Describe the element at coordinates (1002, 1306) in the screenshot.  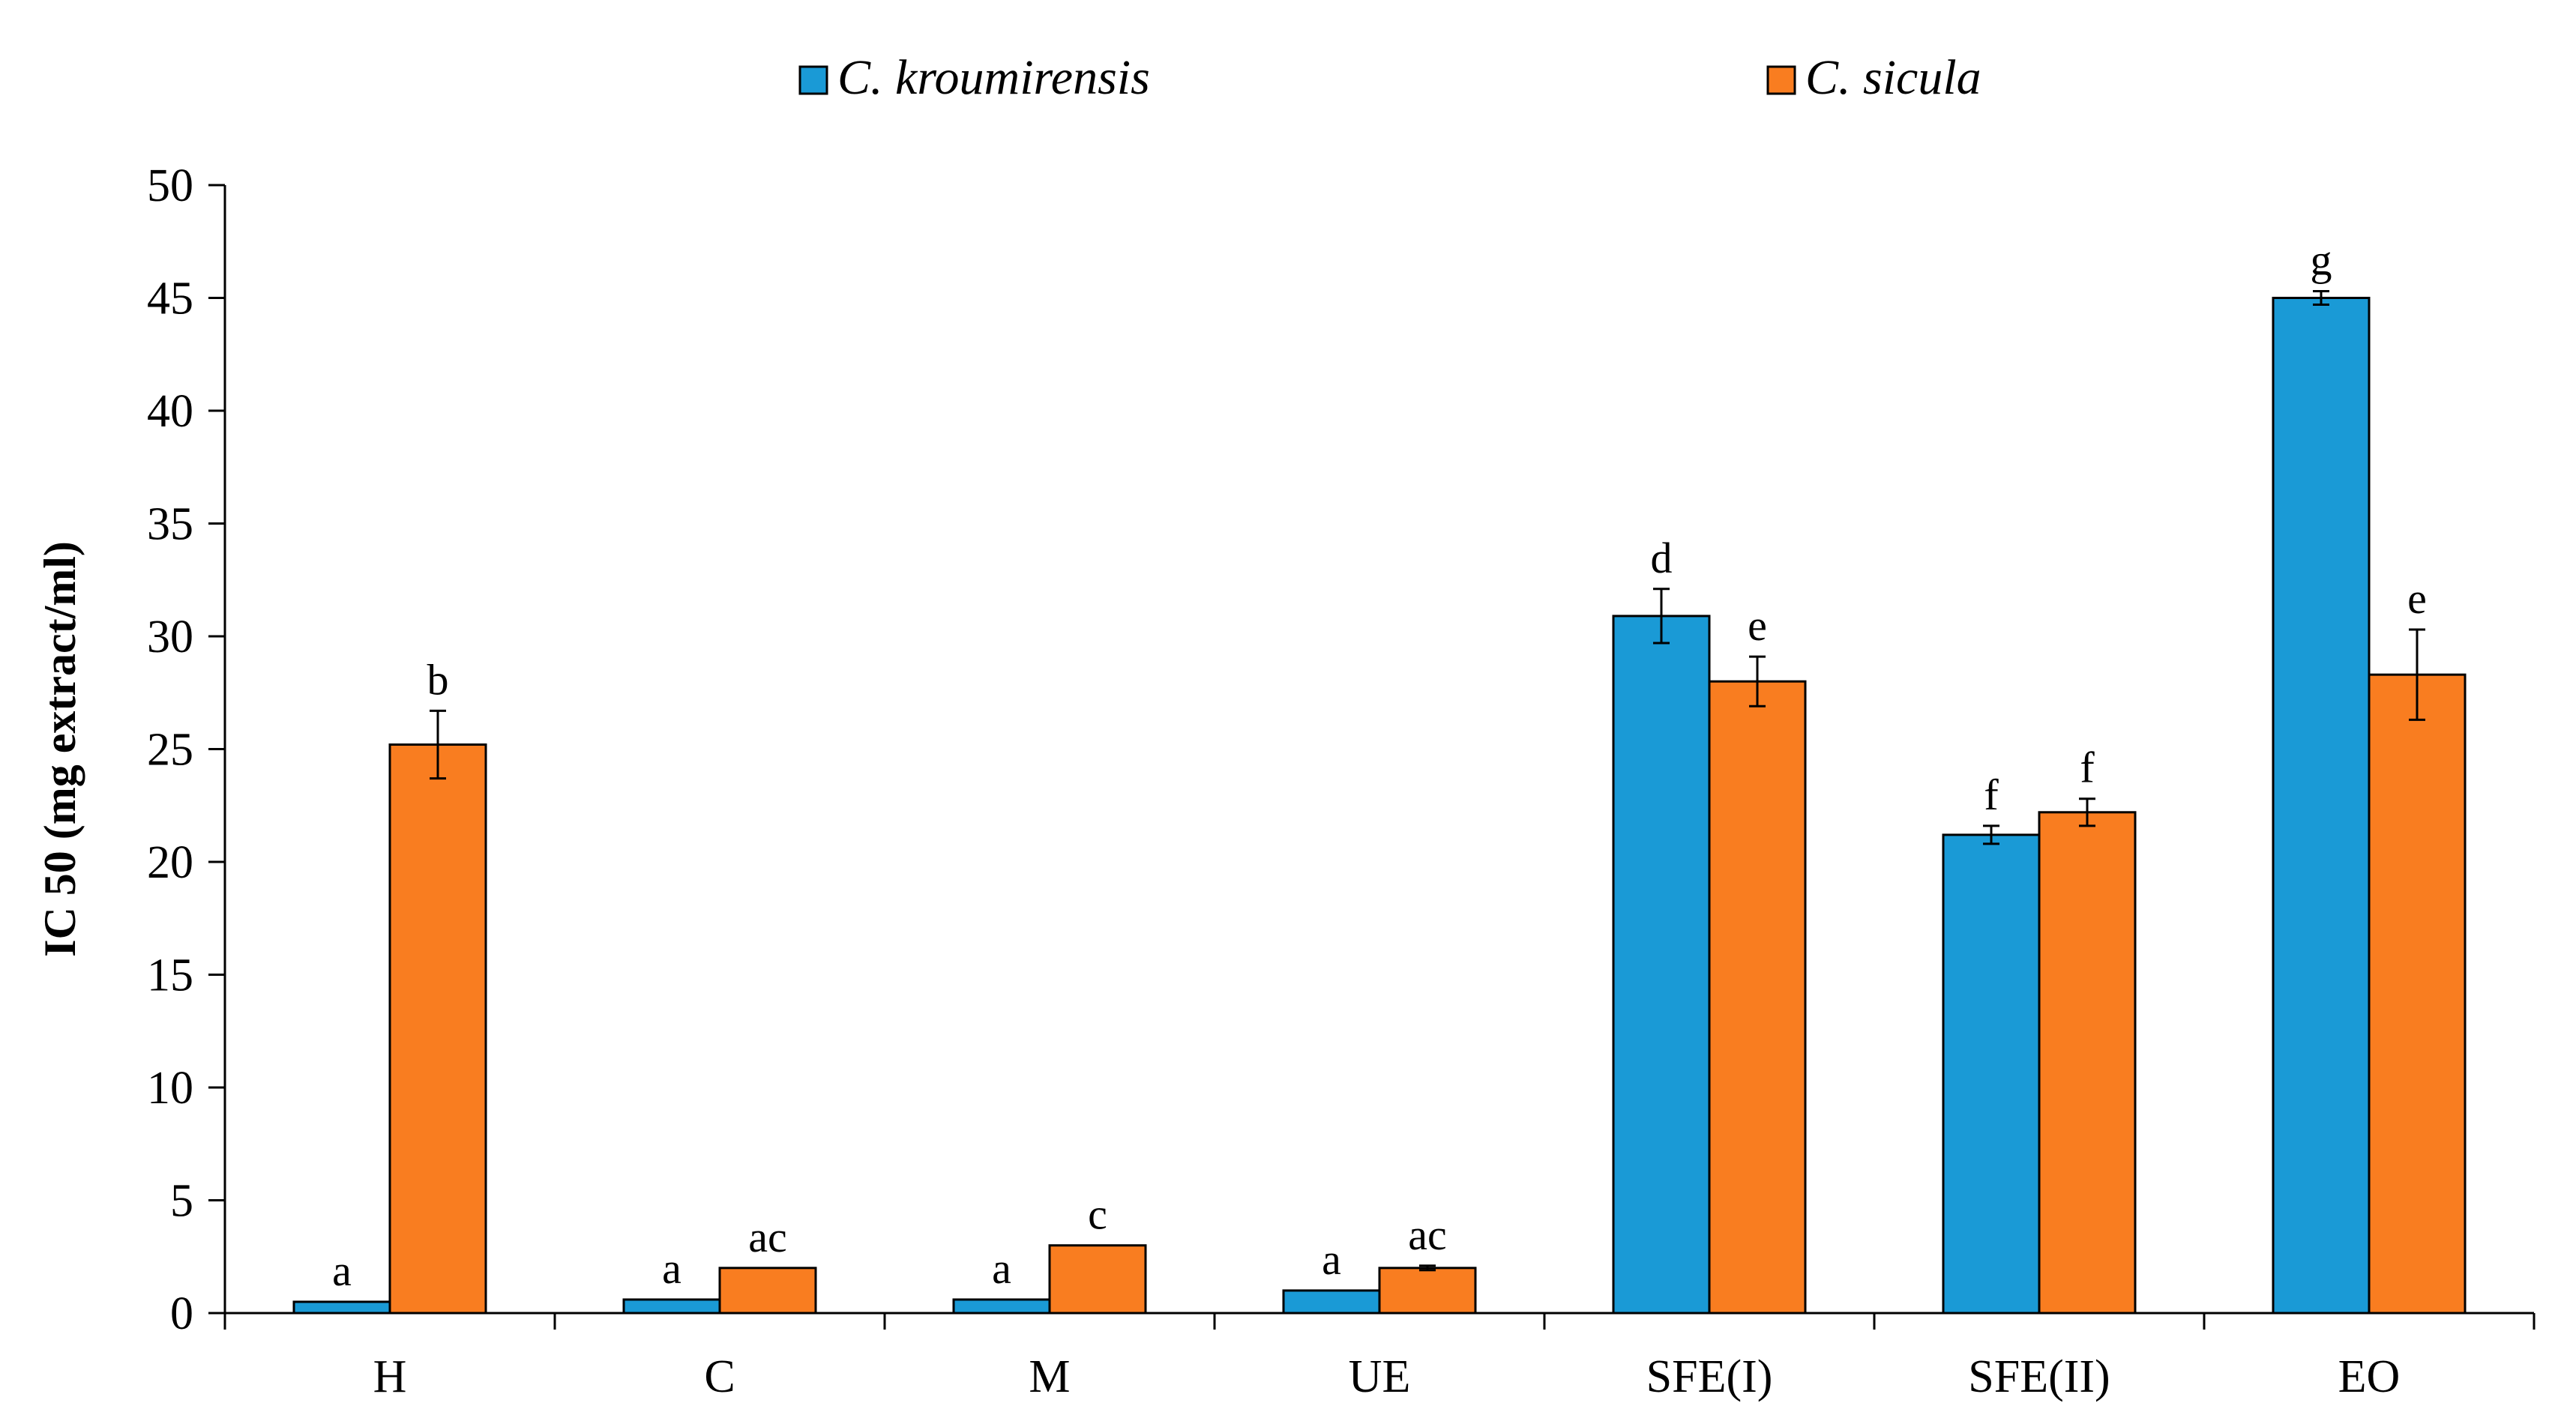
I see `bar-c-kroumirensis-m` at that location.